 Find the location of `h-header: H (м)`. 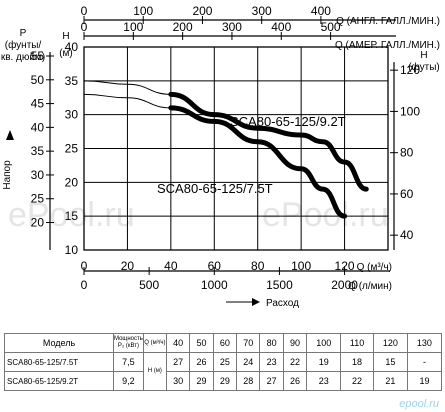

h-header: H (м) is located at coordinates (154, 371).